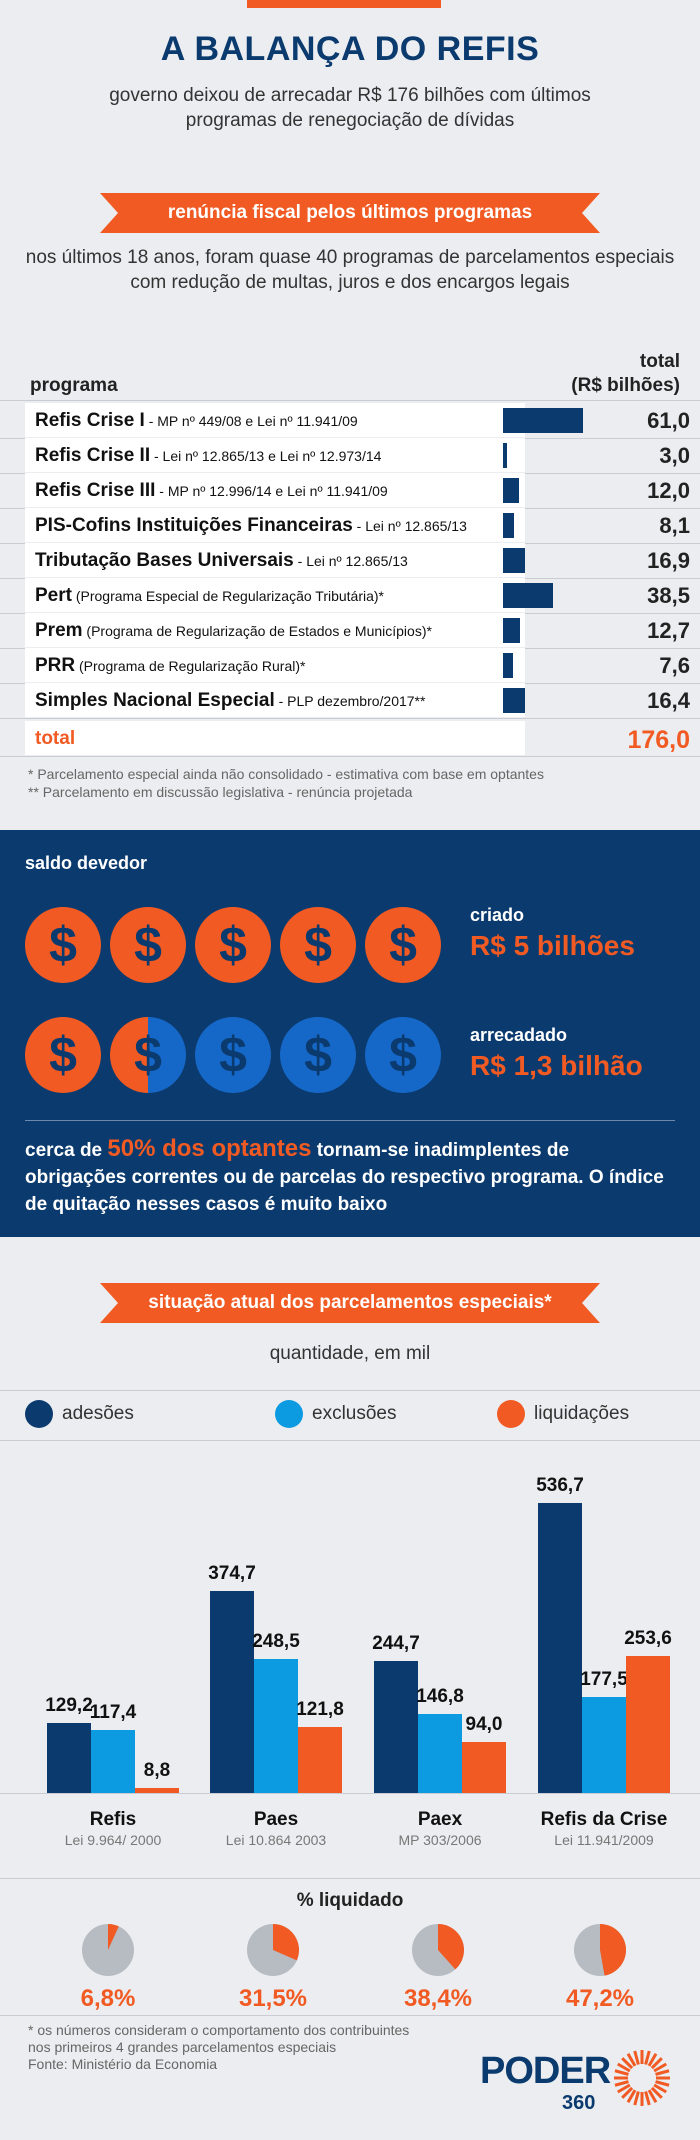 The image size is (700, 2140). What do you see at coordinates (605, 374) in the screenshot?
I see `column-header-total: total (R$ bilhões)` at bounding box center [605, 374].